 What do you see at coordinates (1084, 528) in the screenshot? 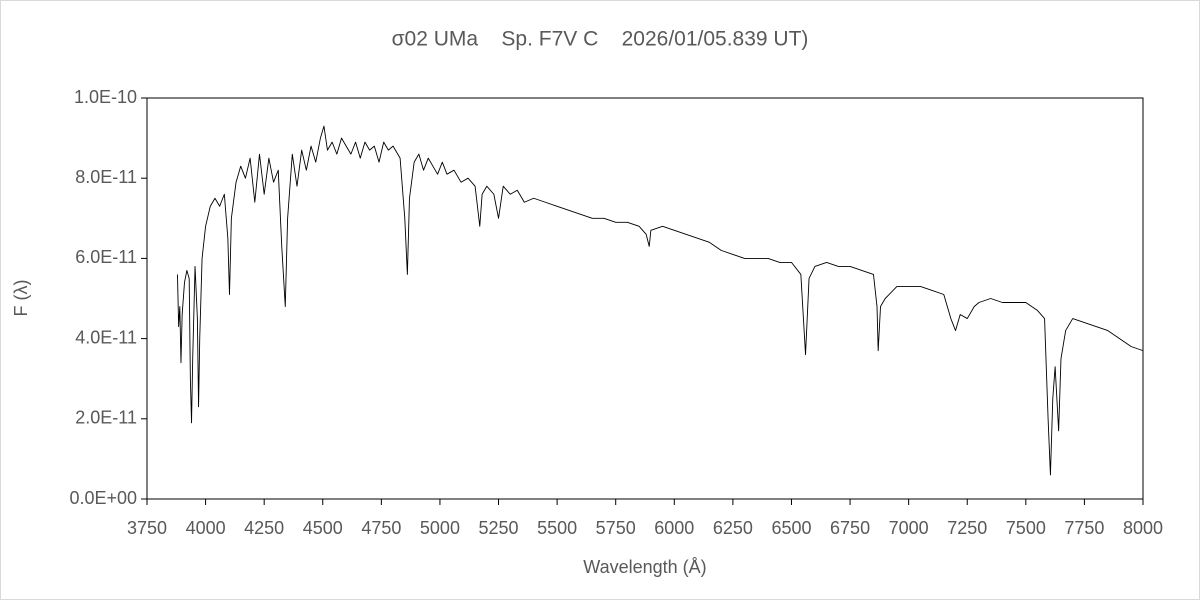
I see `x-tick-label: 7750` at bounding box center [1084, 528].